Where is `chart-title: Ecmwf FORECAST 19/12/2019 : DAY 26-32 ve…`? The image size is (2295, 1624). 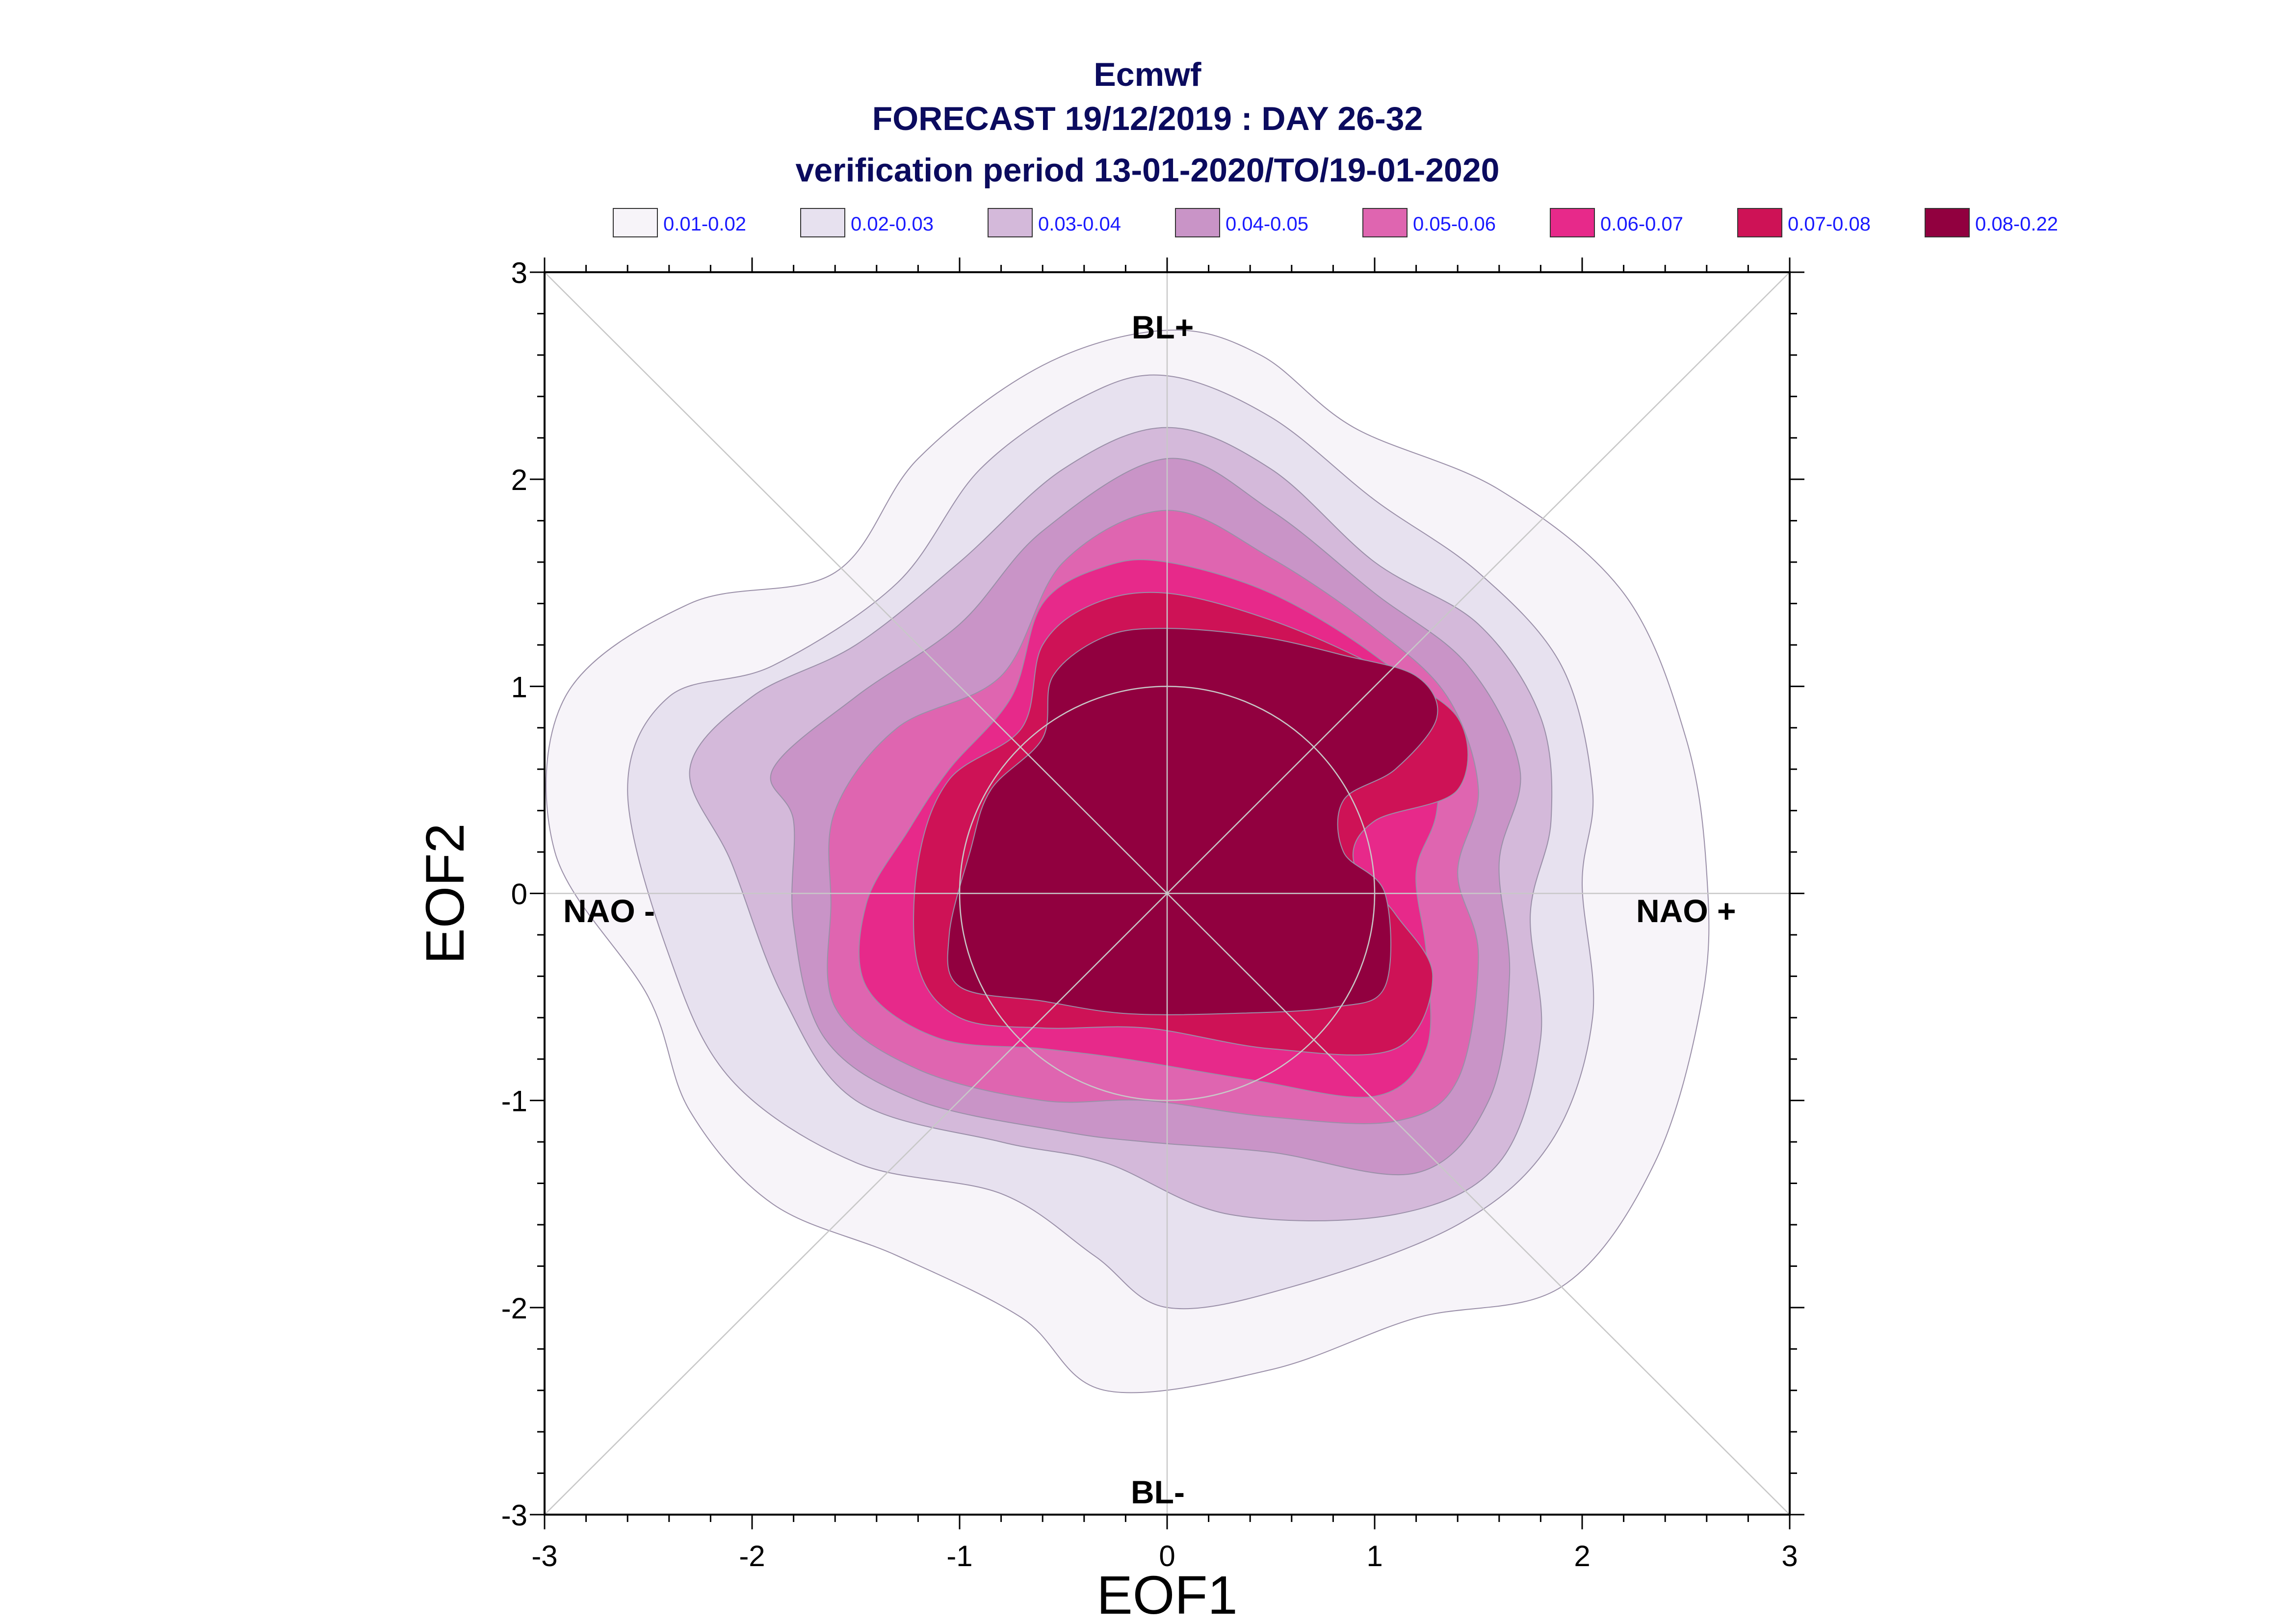 chart-title: Ecmwf FORECAST 19/12/2019 : DAY 26-32 ve… is located at coordinates (1147, 122).